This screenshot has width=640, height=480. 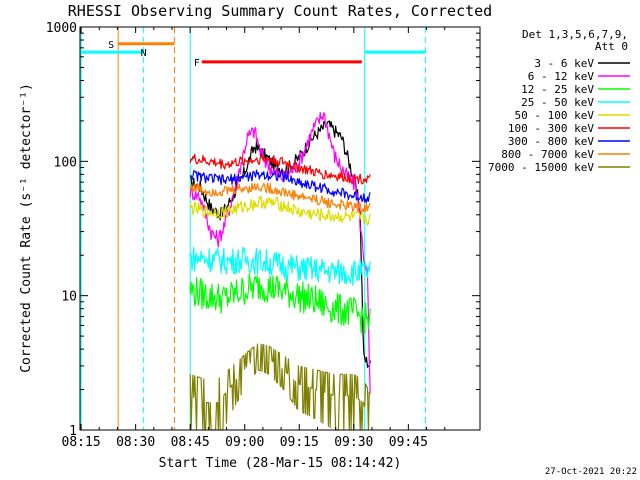 What do you see at coordinates (144, 53) in the screenshot?
I see `flag-label: N` at bounding box center [144, 53].